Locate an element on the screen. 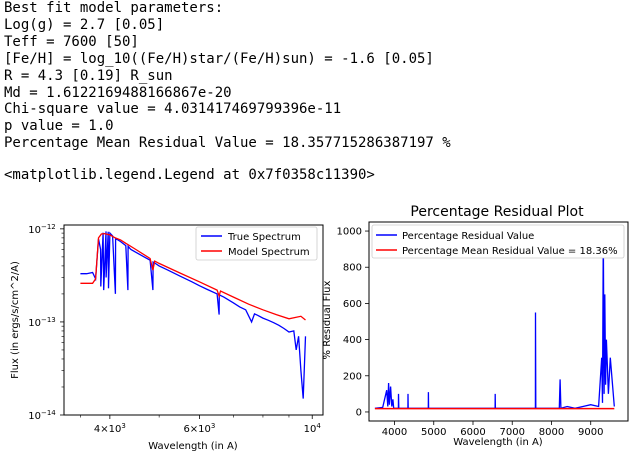  spectrum-y-tick-label: 10−13 is located at coordinates (42, 322).